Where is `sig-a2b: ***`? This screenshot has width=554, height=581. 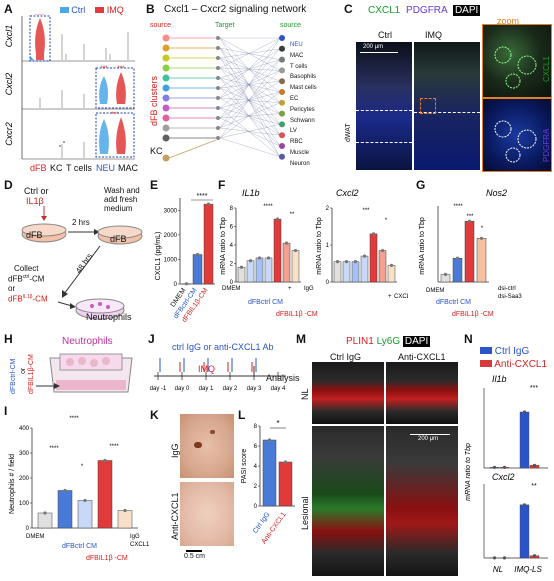 sig-a2b: *** is located at coordinates (121, 69).